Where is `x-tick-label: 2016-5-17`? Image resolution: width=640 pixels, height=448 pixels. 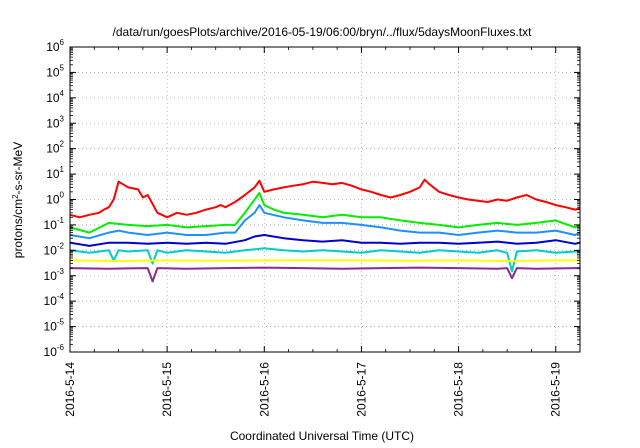 x-tick-label: 2016-5-17 is located at coordinates (361, 389).